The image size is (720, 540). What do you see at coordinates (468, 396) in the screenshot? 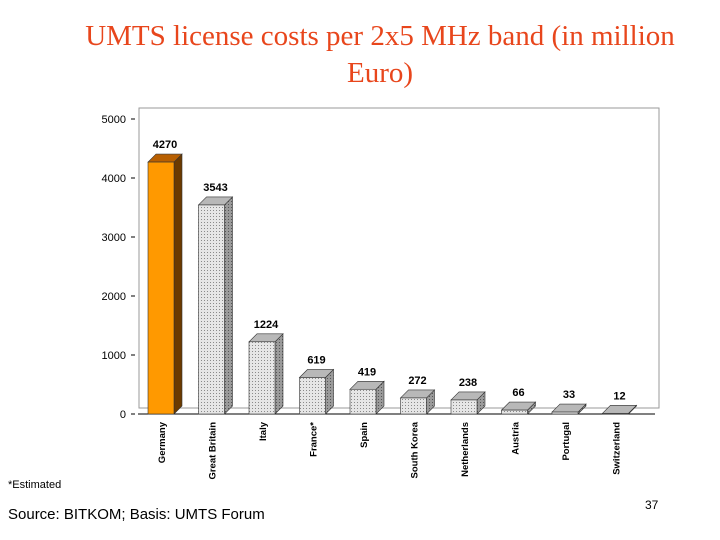
I see `bar-netherlands: 238` at bounding box center [468, 396].